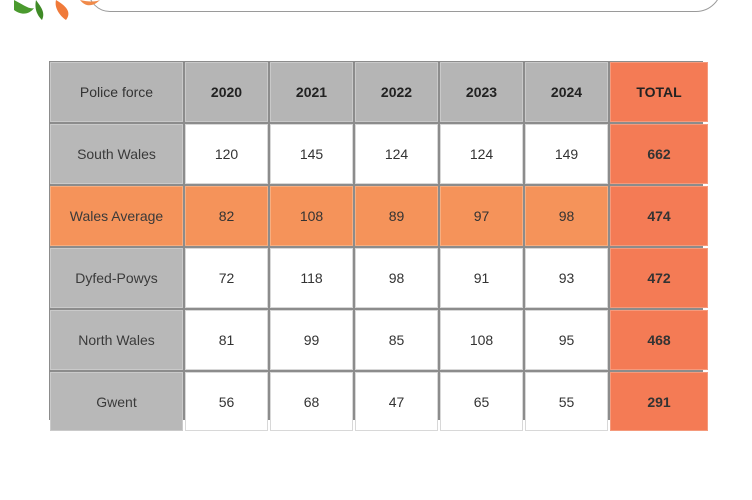  I want to click on row-total: 468, so click(659, 340).